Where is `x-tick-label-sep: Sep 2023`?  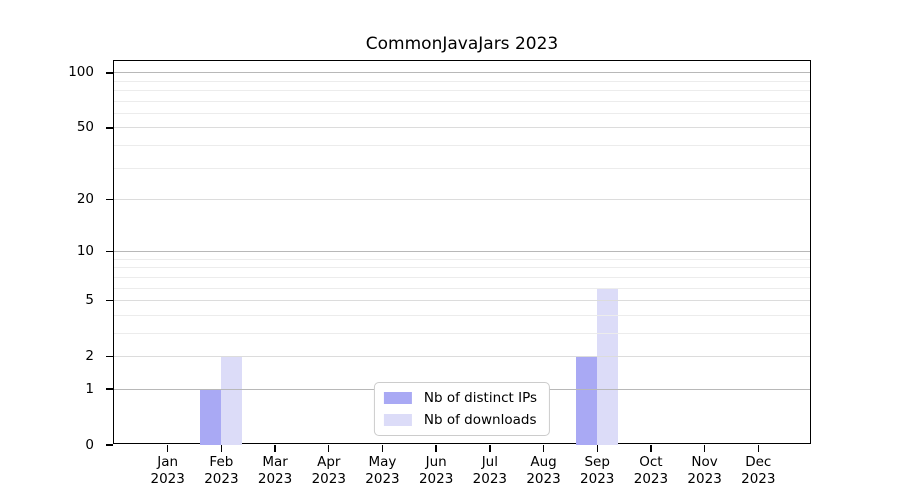 x-tick-label-sep: Sep 2023 is located at coordinates (597, 471).